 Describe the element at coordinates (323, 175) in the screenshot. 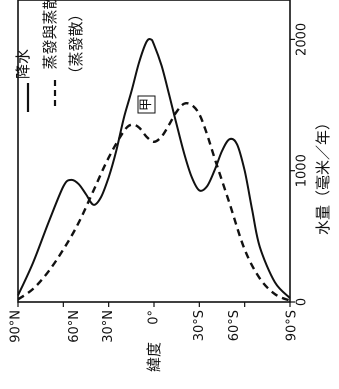

I see `y-axis-title: 水量（毫米／年）` at that location.